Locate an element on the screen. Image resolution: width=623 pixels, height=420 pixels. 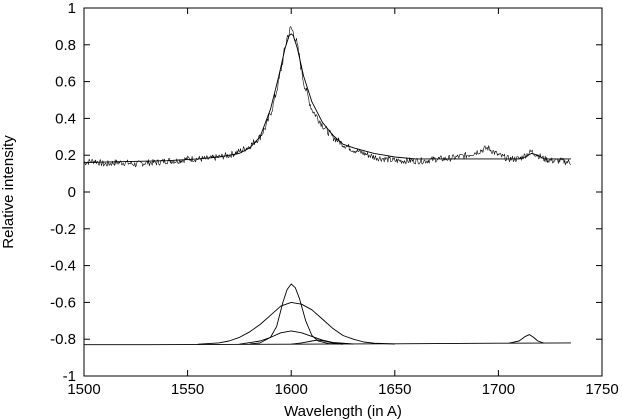
x-tick-label: 1600 is located at coordinates (291, 389).